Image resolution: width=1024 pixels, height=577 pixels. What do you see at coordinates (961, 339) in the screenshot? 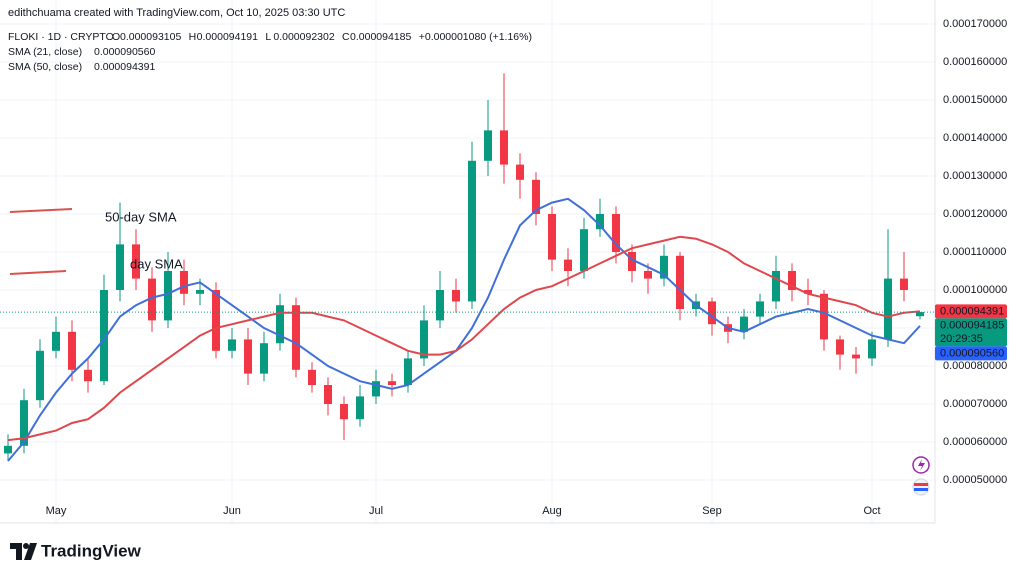
I see `countdown: 20:29:35` at bounding box center [961, 339].